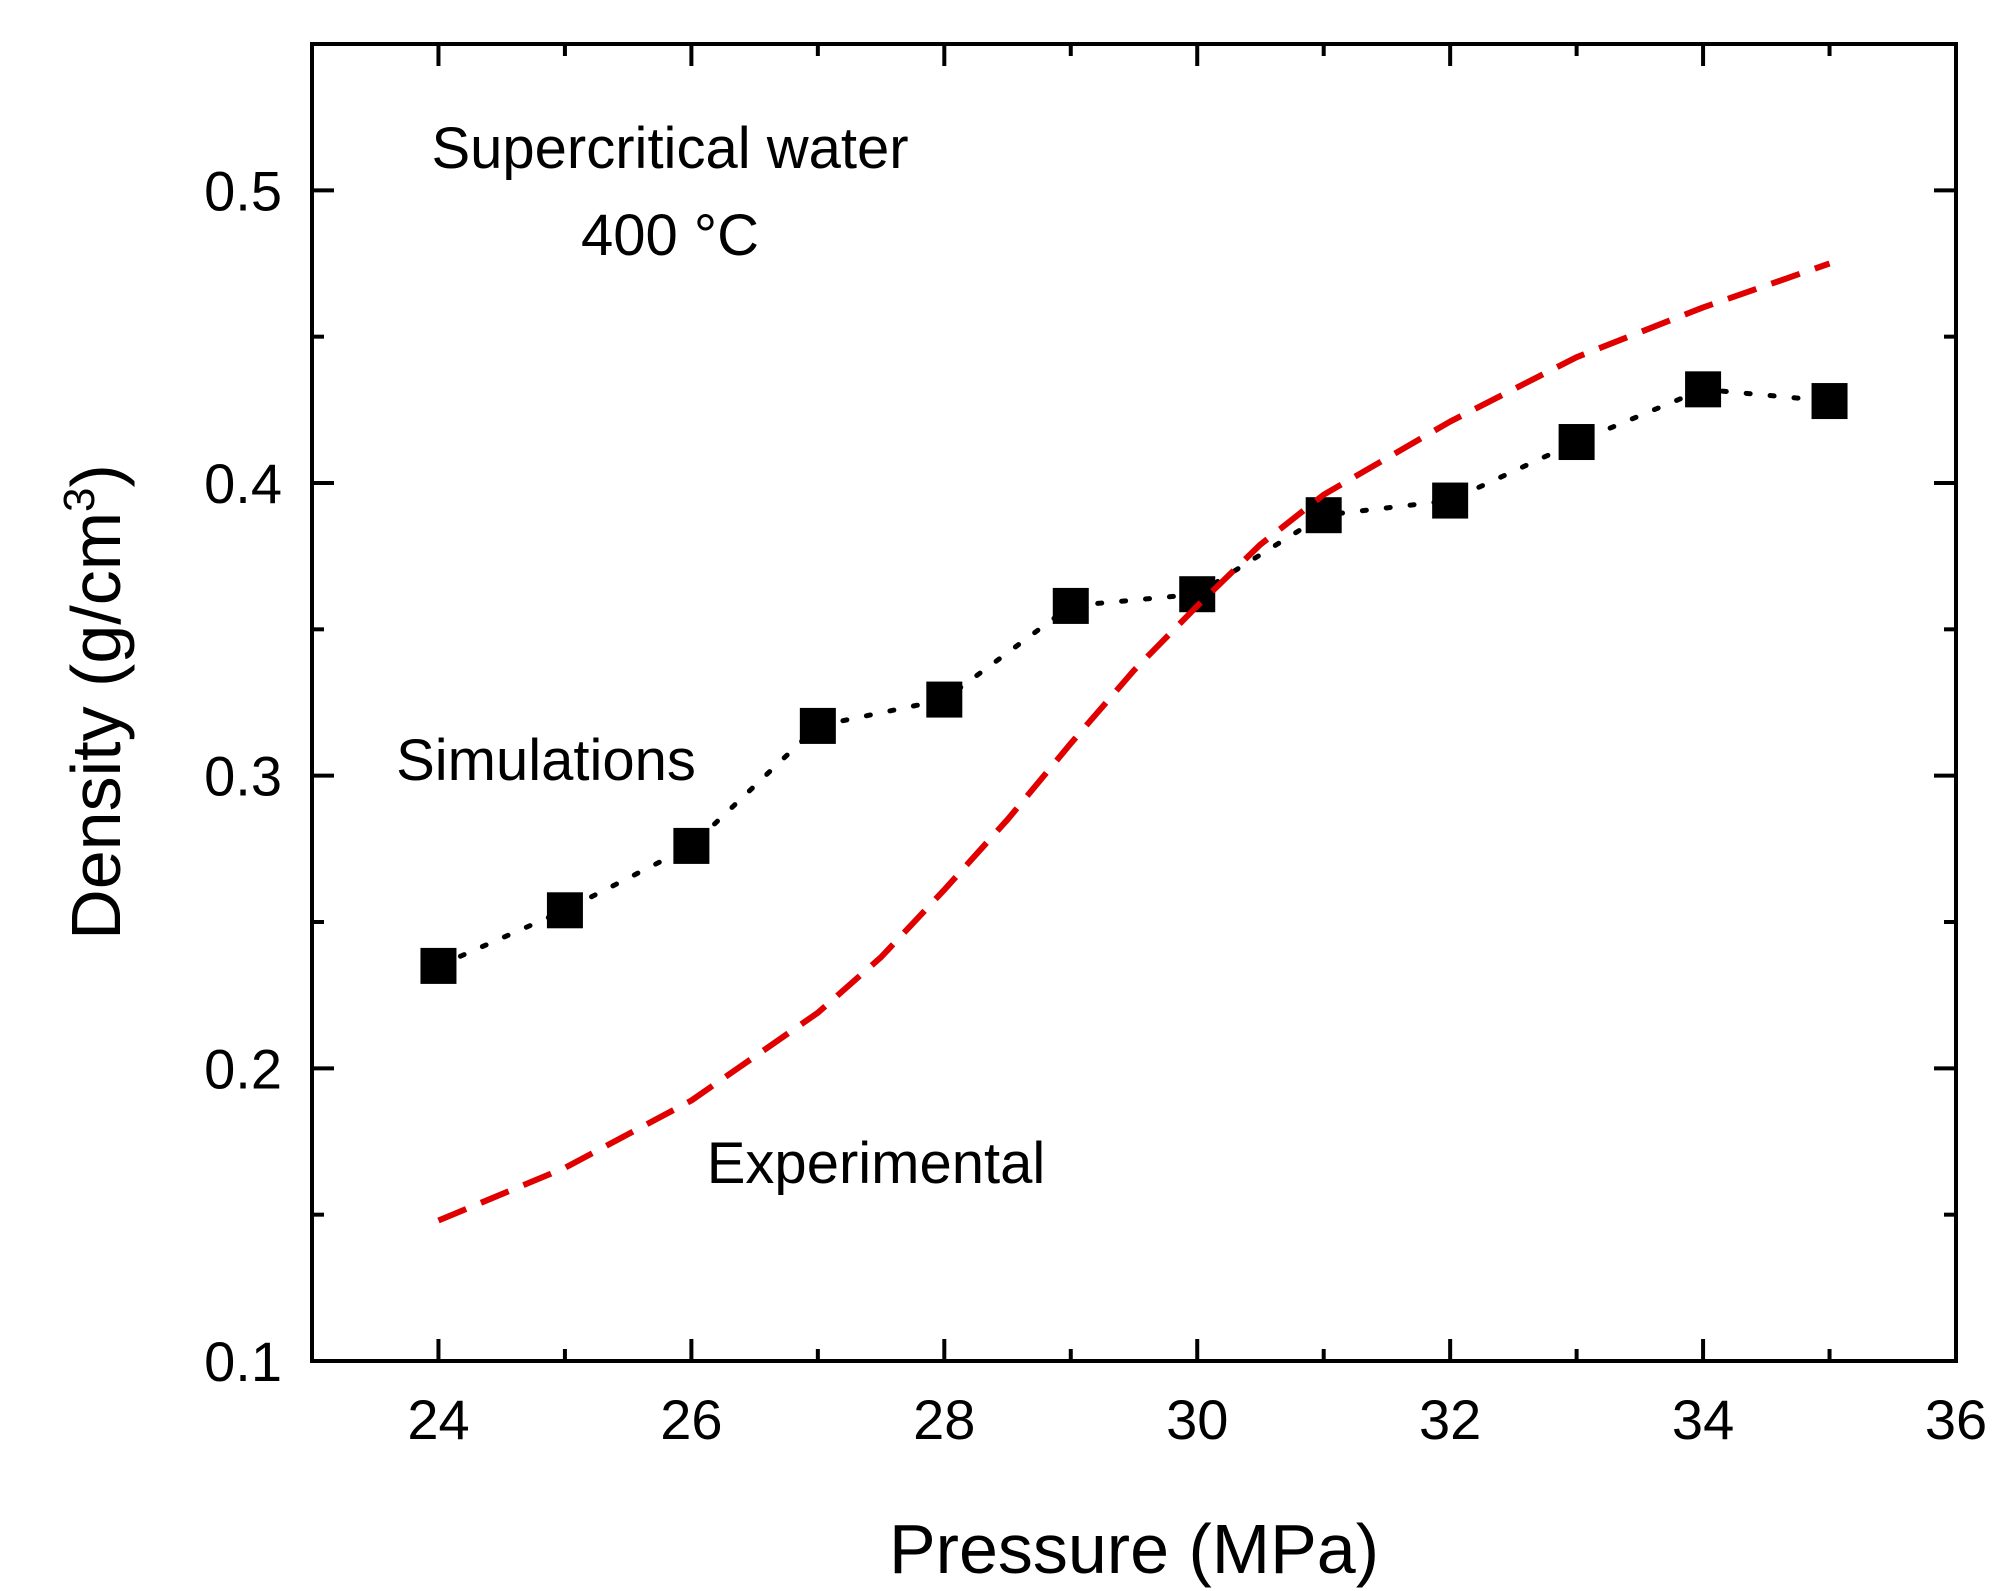 This screenshot has height=1591, width=2008. I want to click on x-tick-label: 36, so click(1956, 1419).